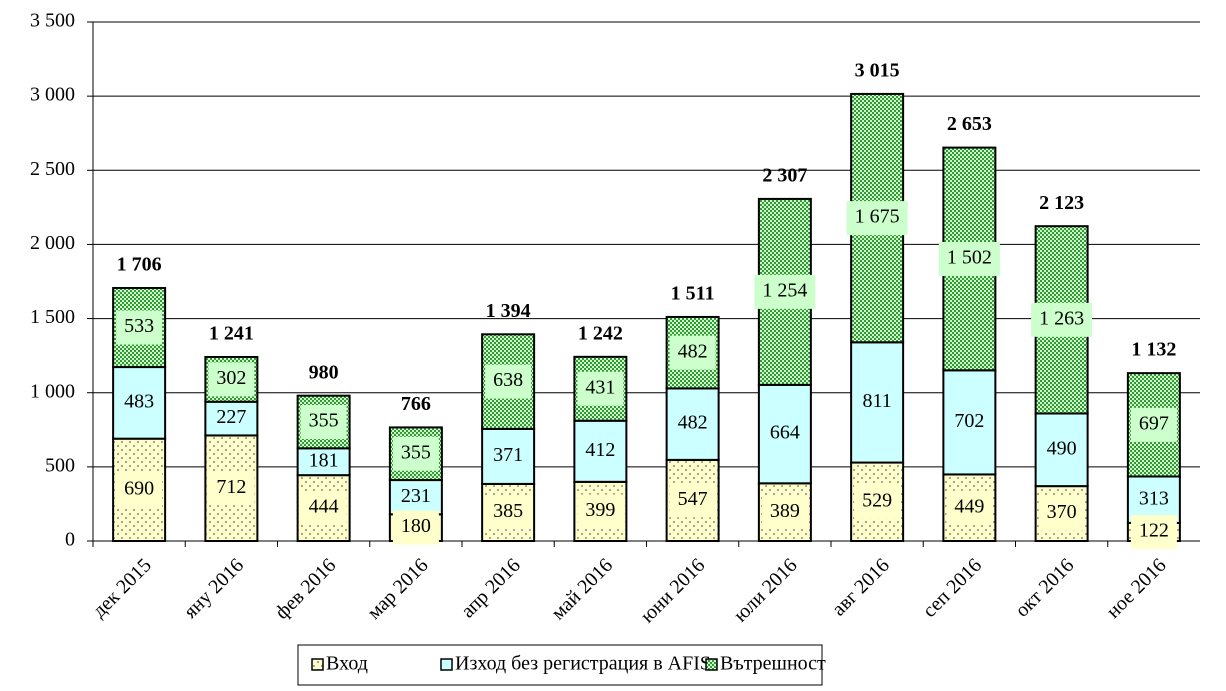 This screenshot has width=1226, height=691. What do you see at coordinates (139, 401) in the screenshot?
I see `data-label: 483` at bounding box center [139, 401].